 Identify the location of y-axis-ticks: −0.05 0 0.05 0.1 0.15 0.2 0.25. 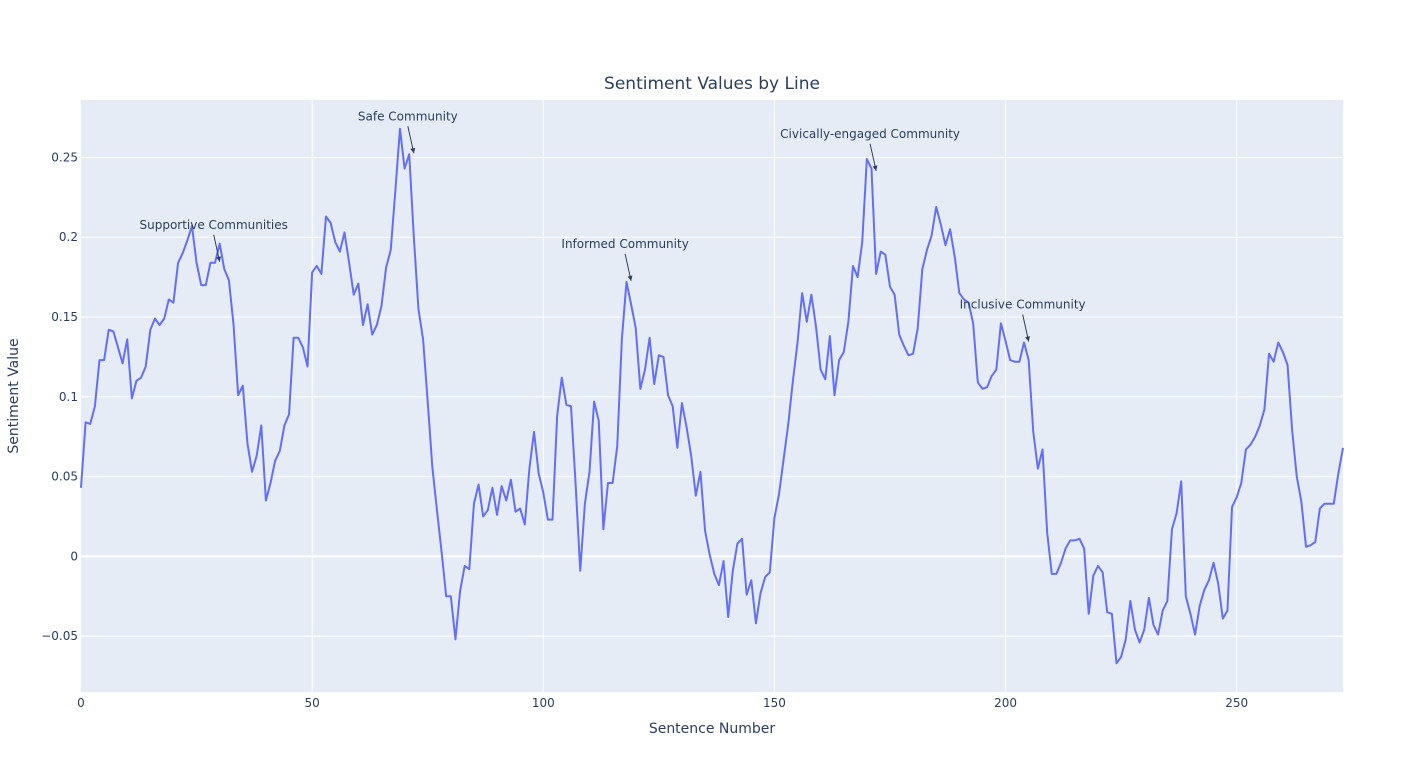
(59, 396).